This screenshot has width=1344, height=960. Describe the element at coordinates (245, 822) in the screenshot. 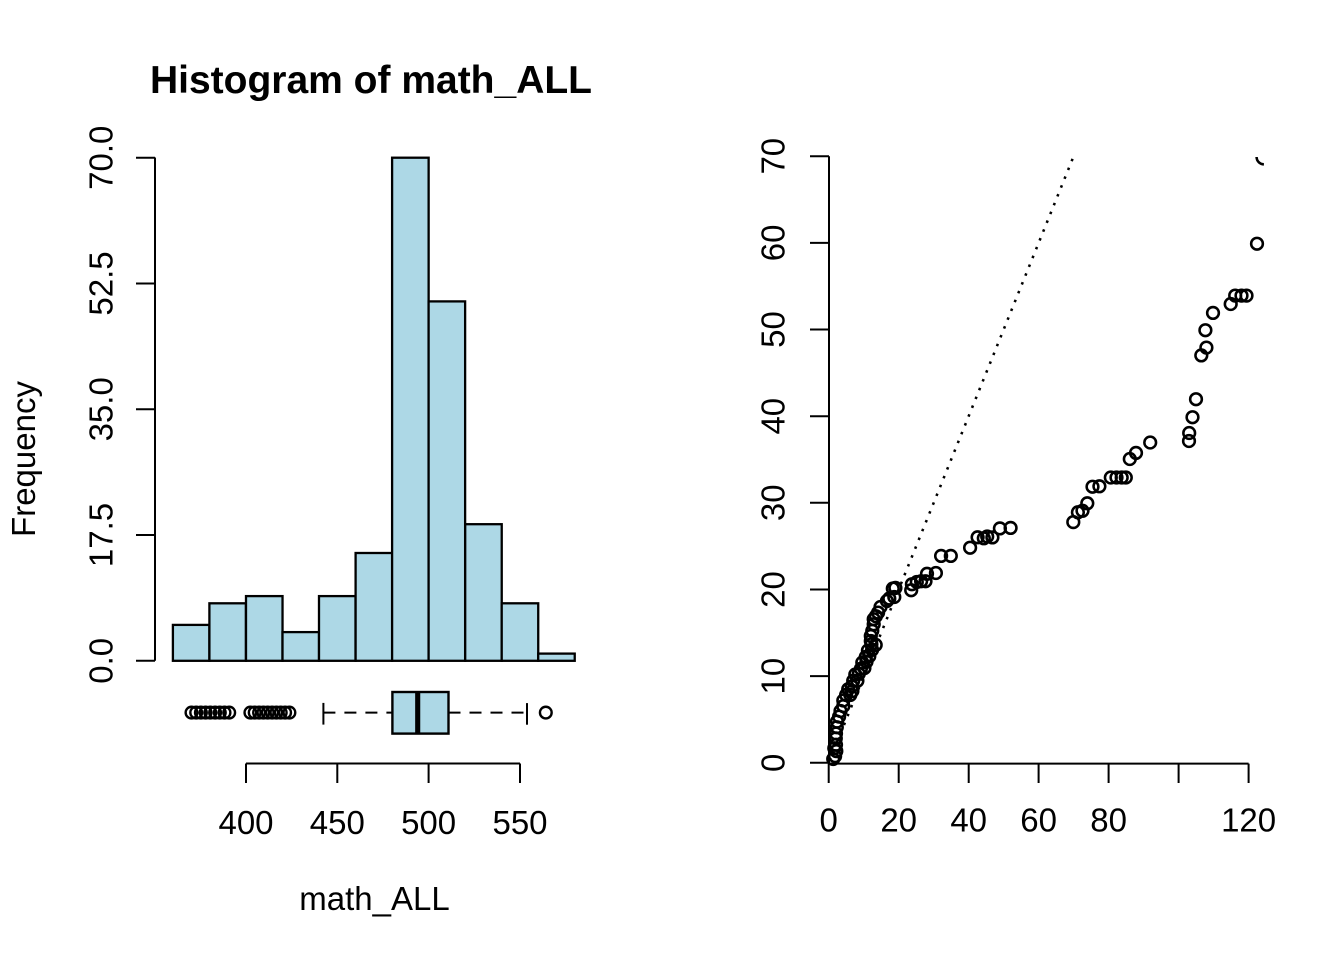

I see `svg-text: 400` at that location.